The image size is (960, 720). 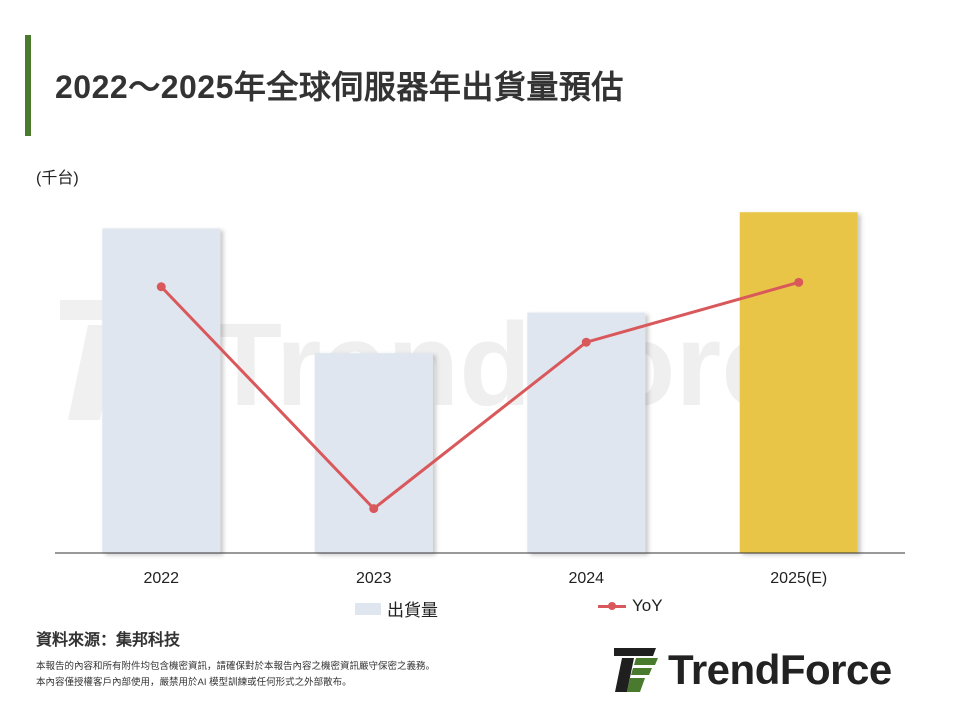 I want to click on bar-2023, so click(x=373, y=453).